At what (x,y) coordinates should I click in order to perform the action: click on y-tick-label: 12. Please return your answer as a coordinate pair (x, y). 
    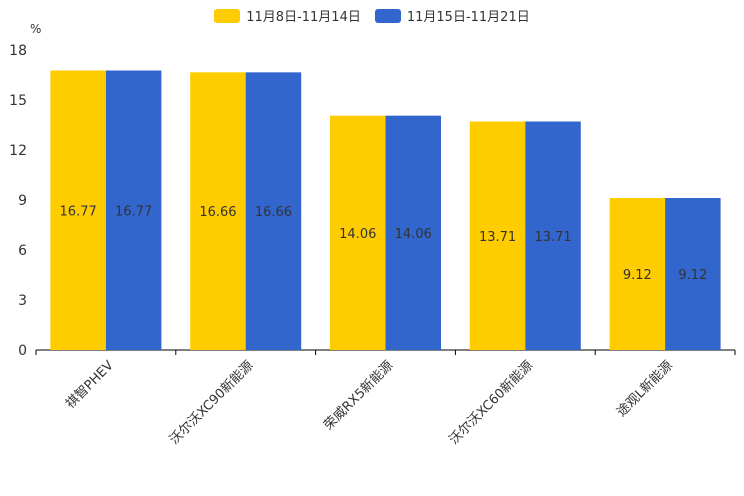
    Looking at the image, I should click on (18, 151).